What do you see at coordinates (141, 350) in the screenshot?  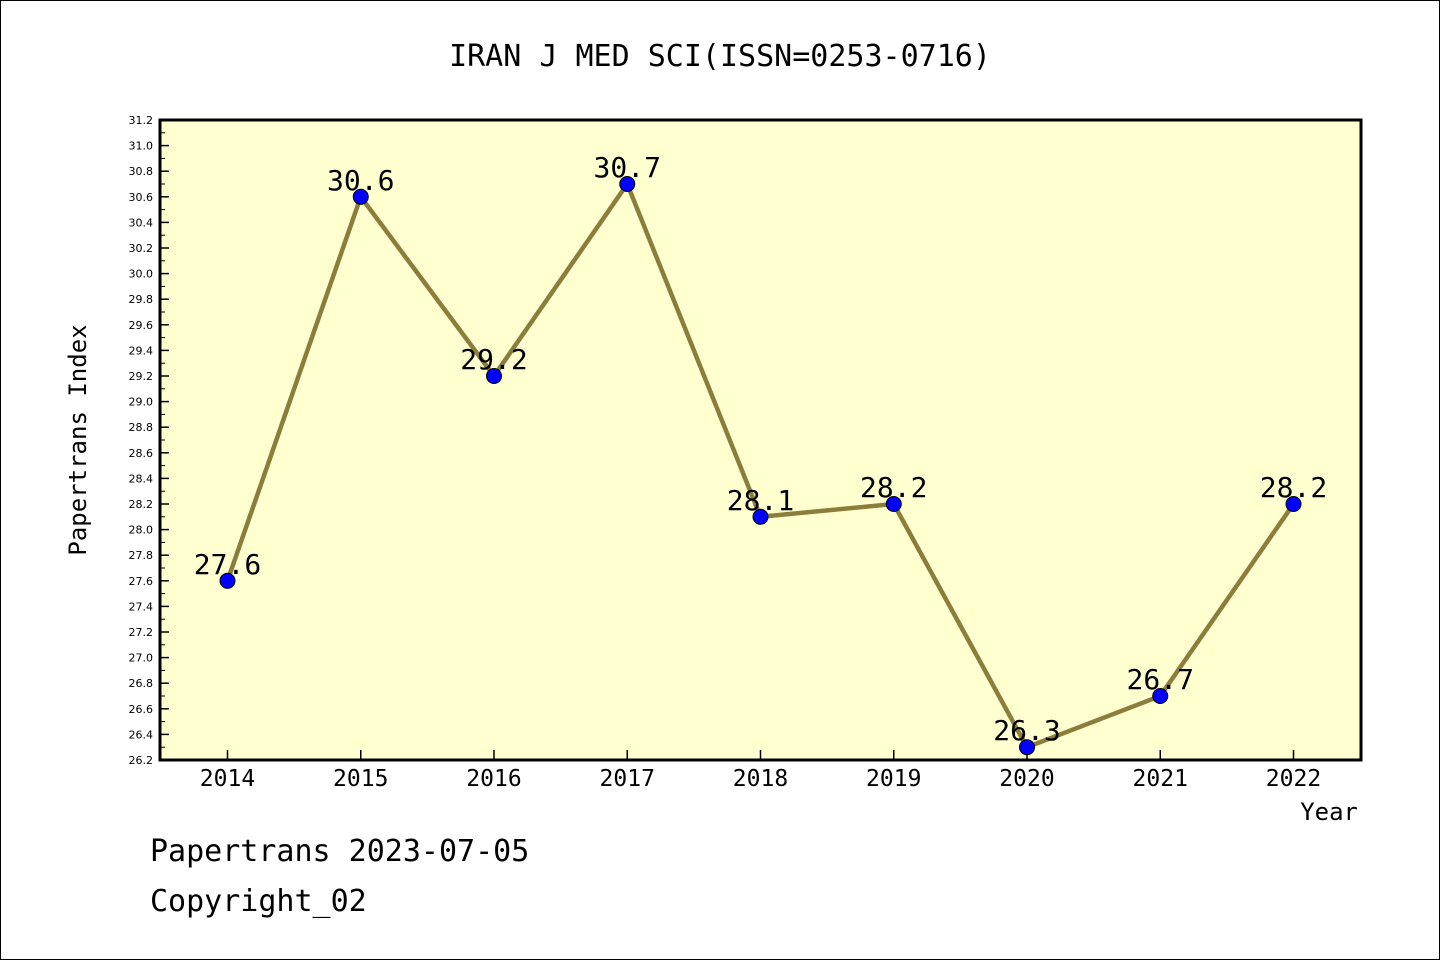 I see `y-tick-label: 29.4` at bounding box center [141, 350].